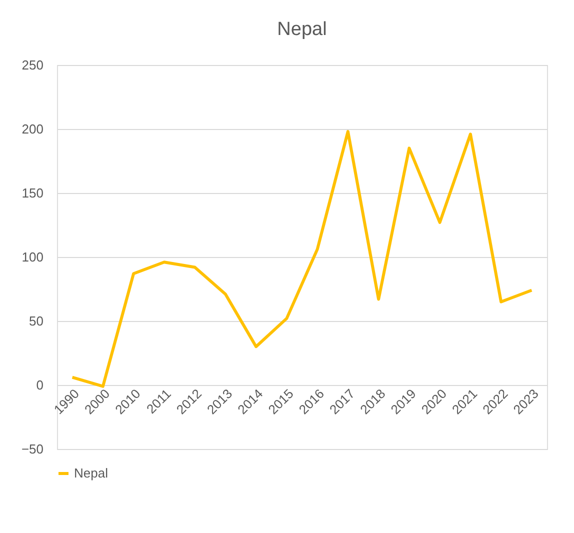 The height and width of the screenshot is (533, 574). What do you see at coordinates (302, 29) in the screenshot?
I see `chart-title: Nepal` at bounding box center [302, 29].